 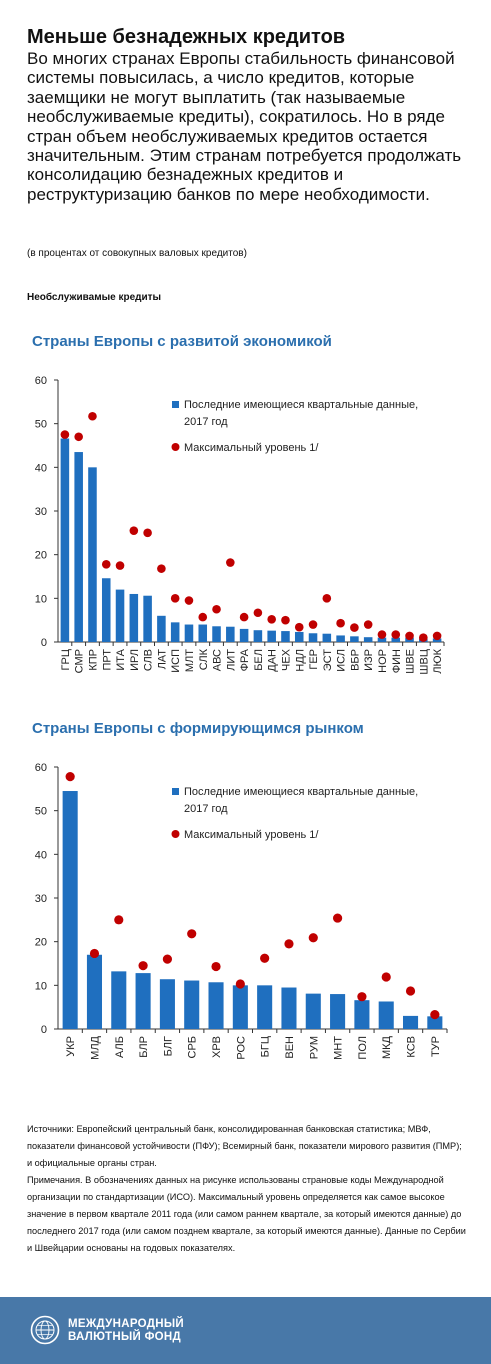 I want to click on em-x-tick-label: АЛБ, so click(x=120, y=1047).